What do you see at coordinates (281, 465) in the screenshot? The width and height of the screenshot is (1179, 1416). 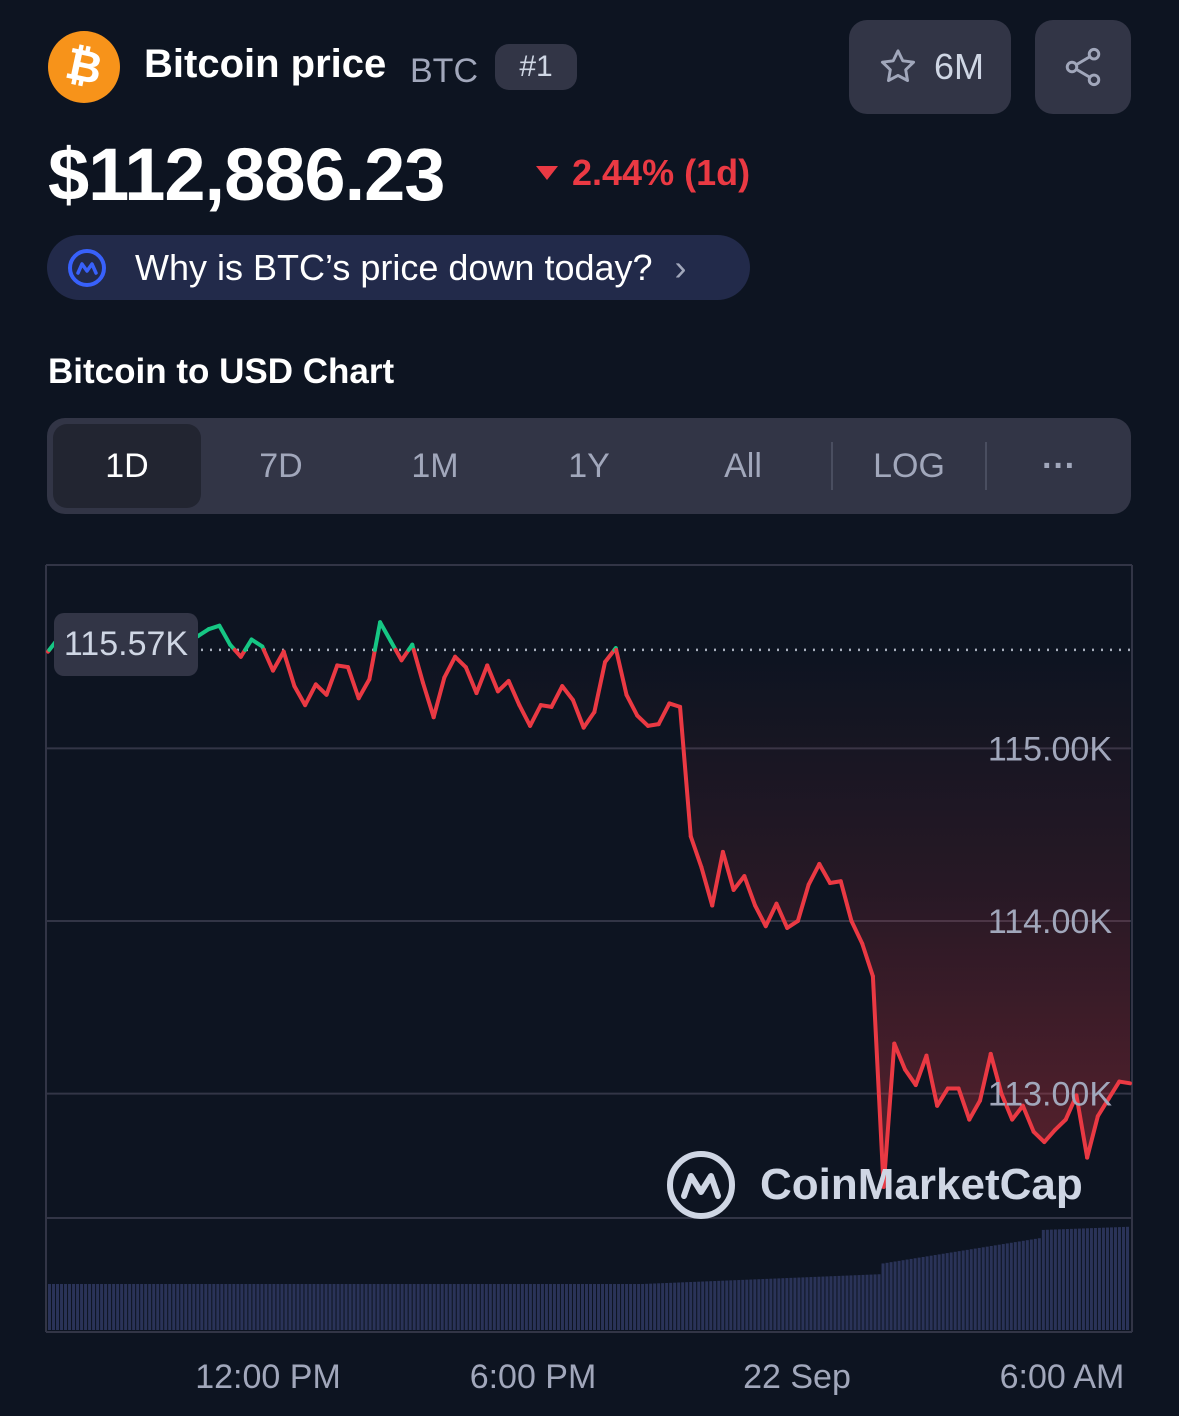 I see `tab-7d: 7D` at bounding box center [281, 465].